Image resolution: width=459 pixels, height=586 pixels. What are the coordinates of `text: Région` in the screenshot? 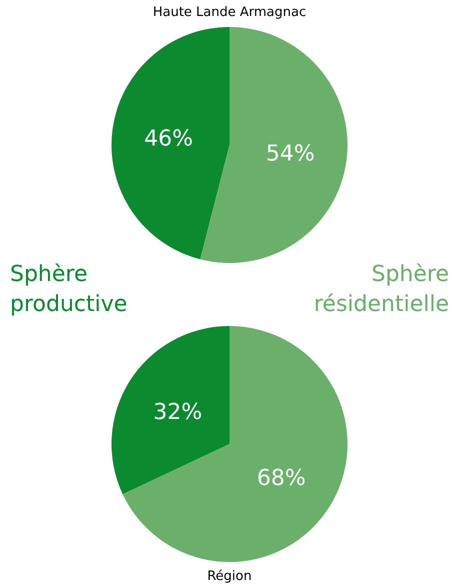 It's located at (229, 576).